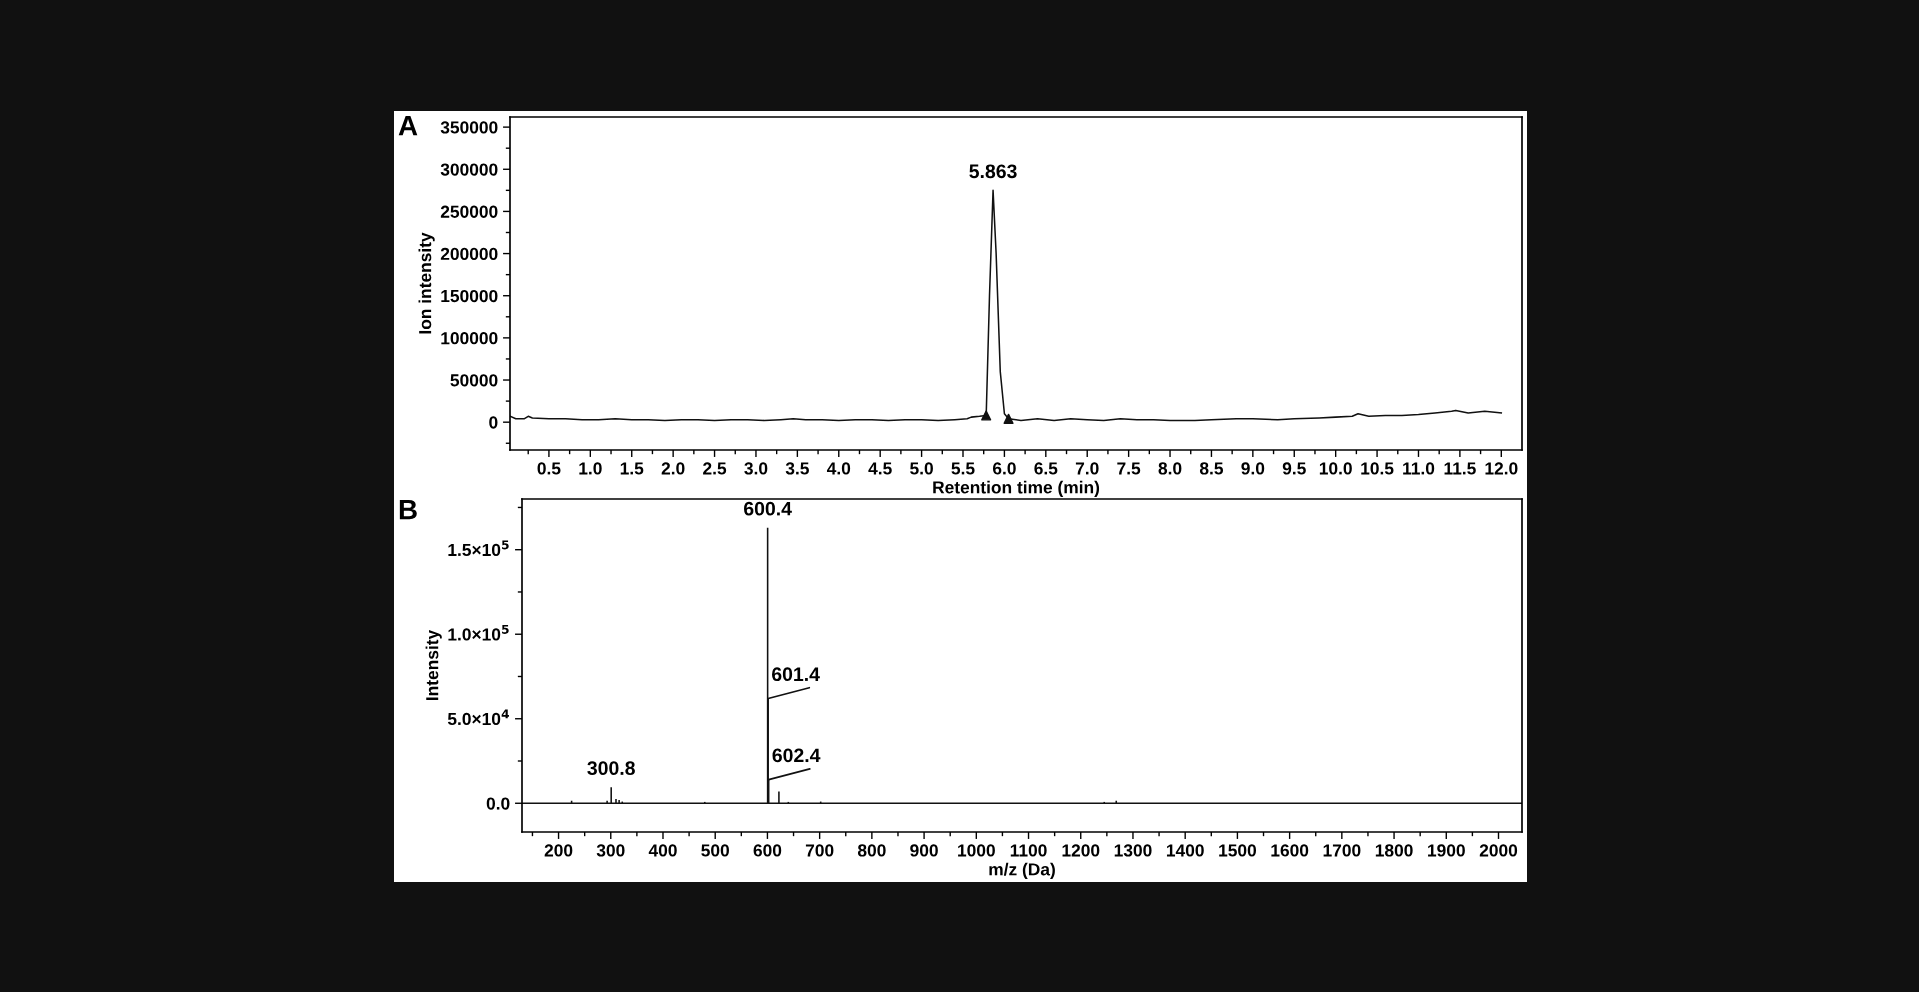  I want to click on x-tick-label: 9.0, so click(1253, 468).